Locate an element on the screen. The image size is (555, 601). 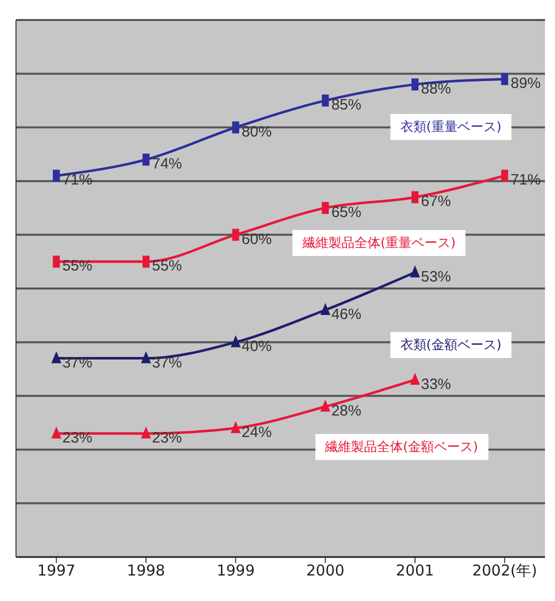
data-label: 46% is located at coordinates (346, 314).